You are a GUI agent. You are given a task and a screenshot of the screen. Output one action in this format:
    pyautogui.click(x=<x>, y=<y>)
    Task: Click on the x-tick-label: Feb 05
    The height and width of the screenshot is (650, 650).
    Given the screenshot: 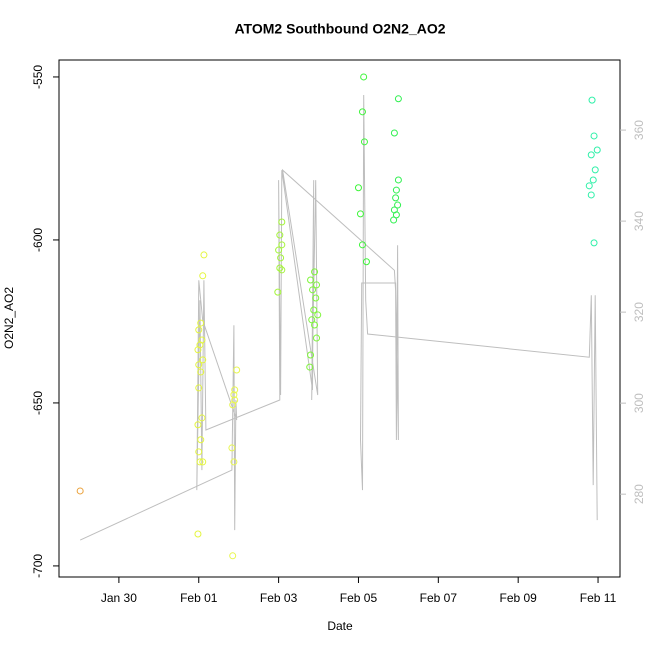 What is the action you would take?
    pyautogui.click(x=359, y=598)
    